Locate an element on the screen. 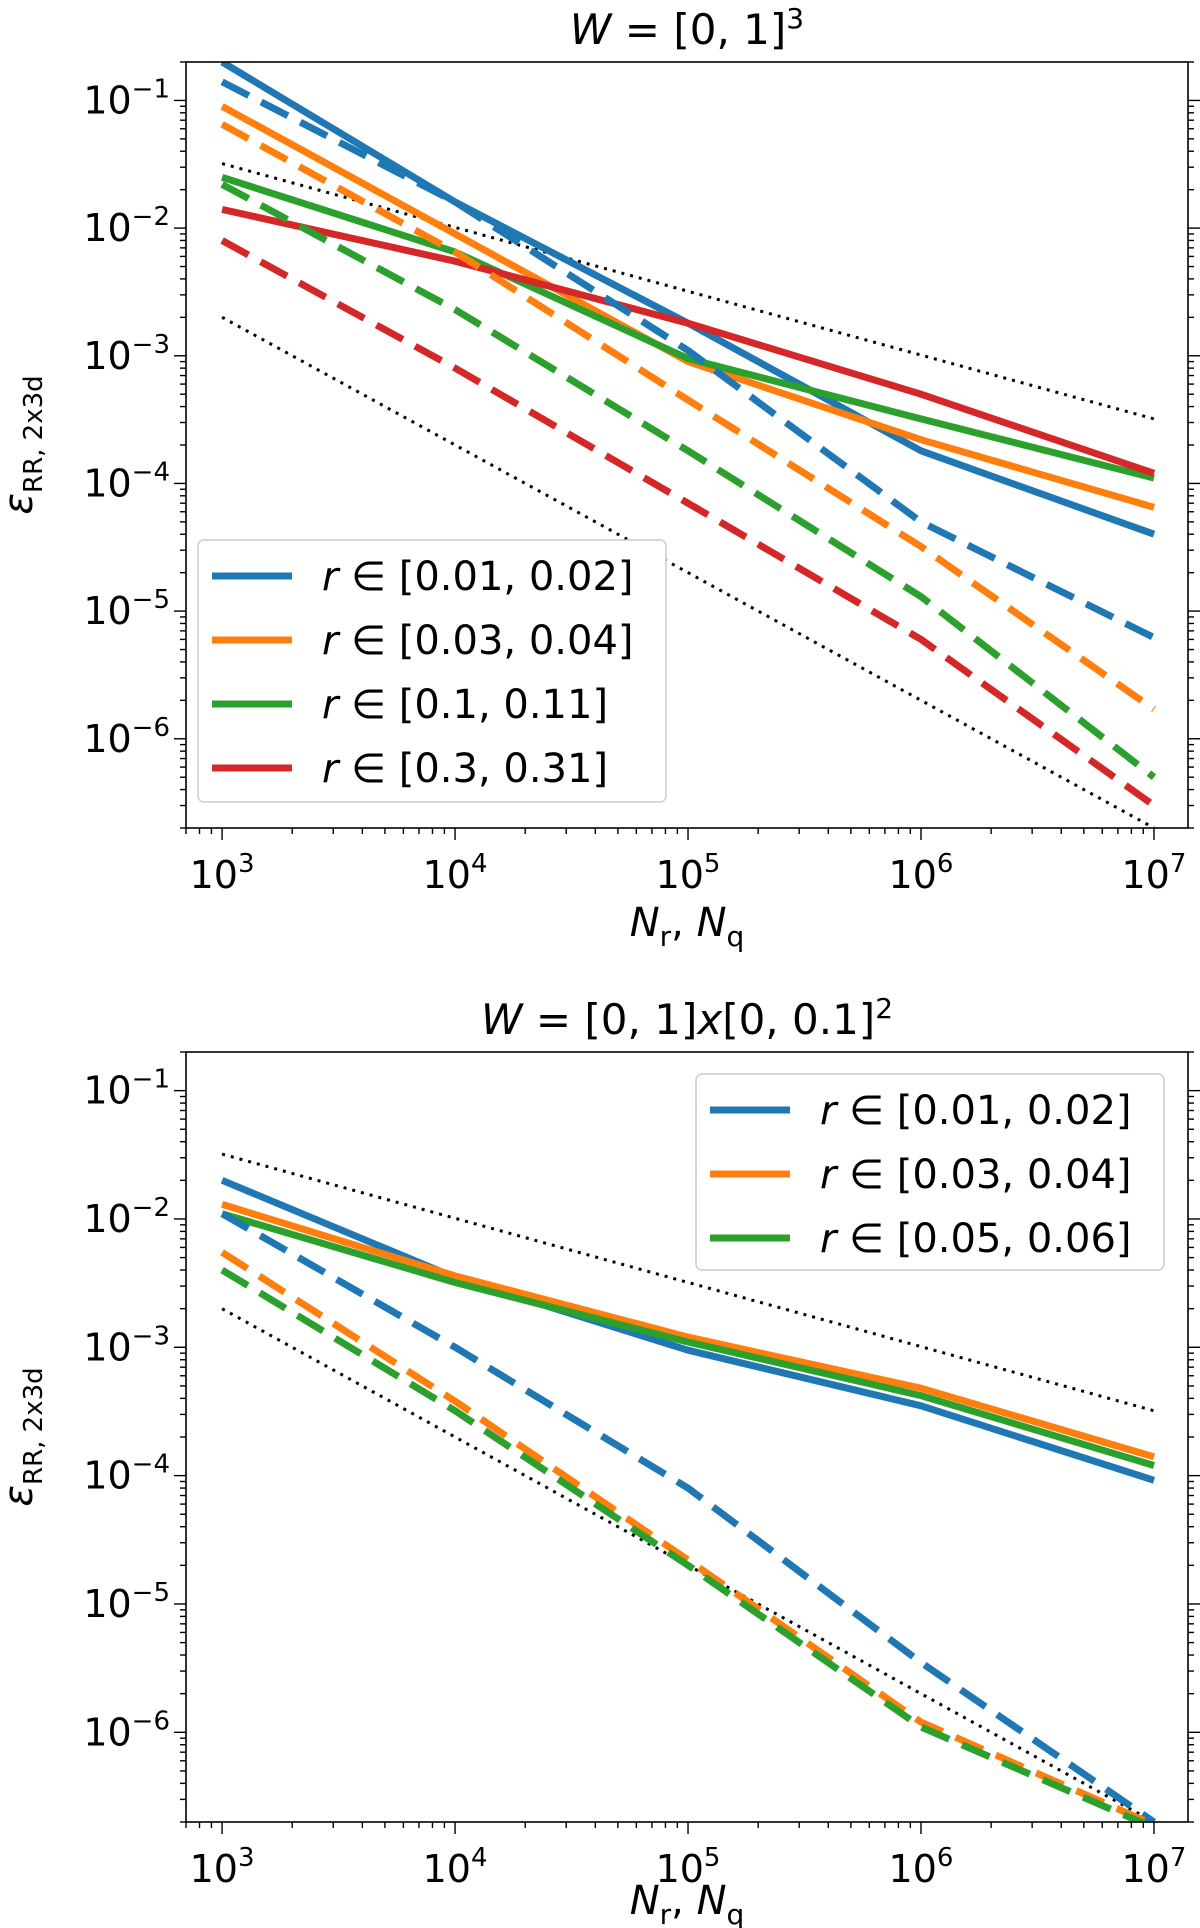 This screenshot has width=1200, height=1928. bottom-y-tick-label: 10⁻¹ is located at coordinates (126, 1089).